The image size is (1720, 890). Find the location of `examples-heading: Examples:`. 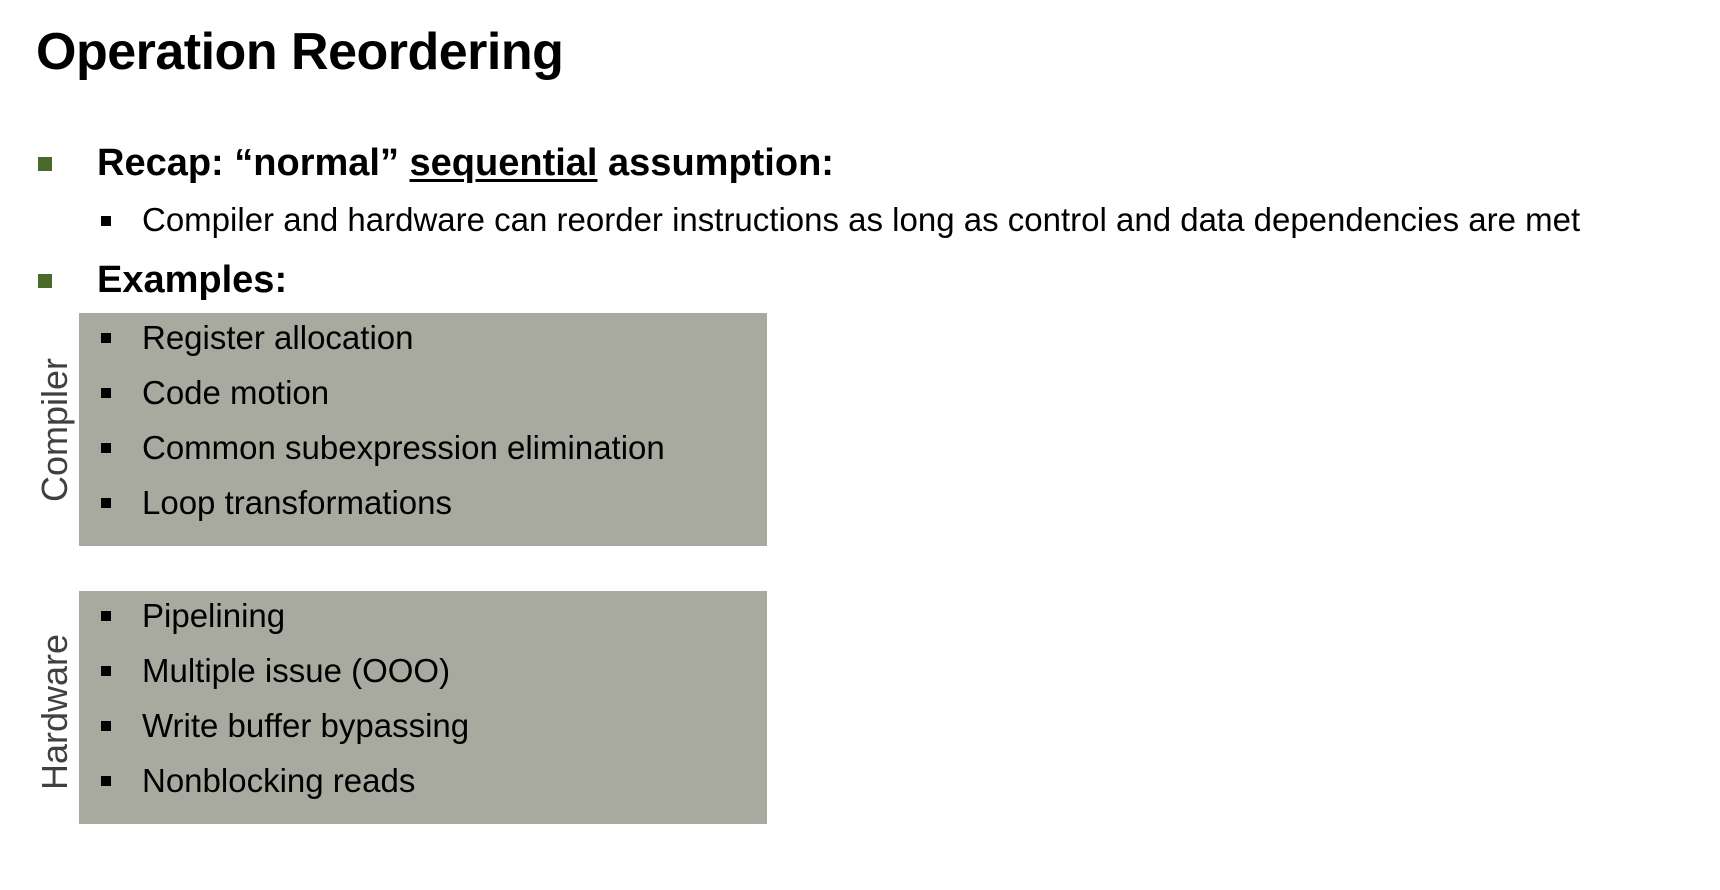

examples-heading: Examples: is located at coordinates (192, 280).